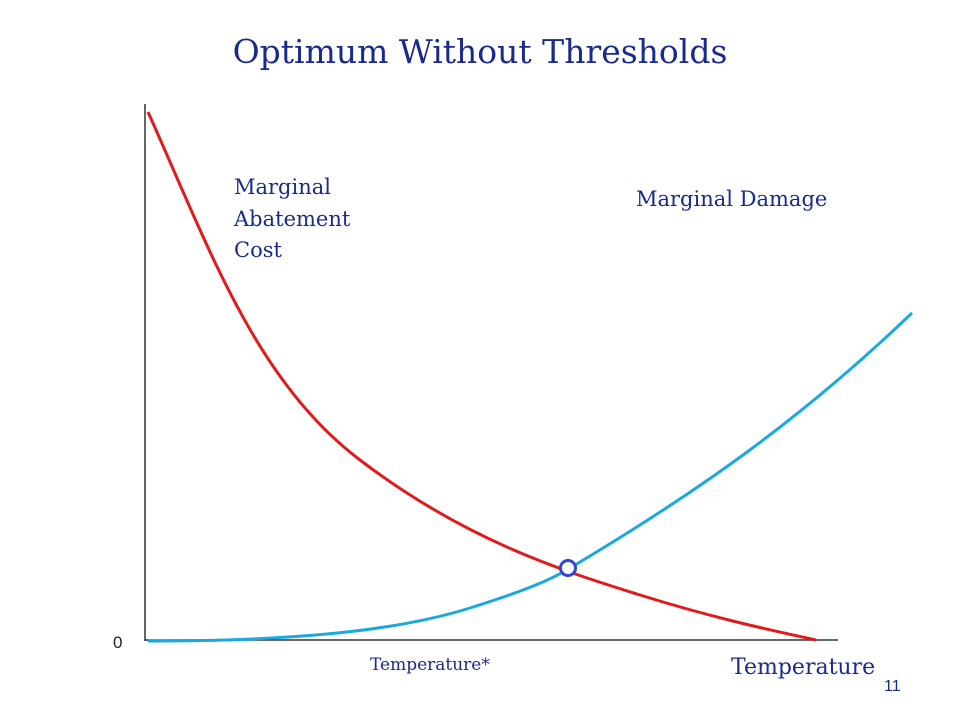  Describe the element at coordinates (292, 218) in the screenshot. I see `mac-label-line-2: Abatement` at that location.